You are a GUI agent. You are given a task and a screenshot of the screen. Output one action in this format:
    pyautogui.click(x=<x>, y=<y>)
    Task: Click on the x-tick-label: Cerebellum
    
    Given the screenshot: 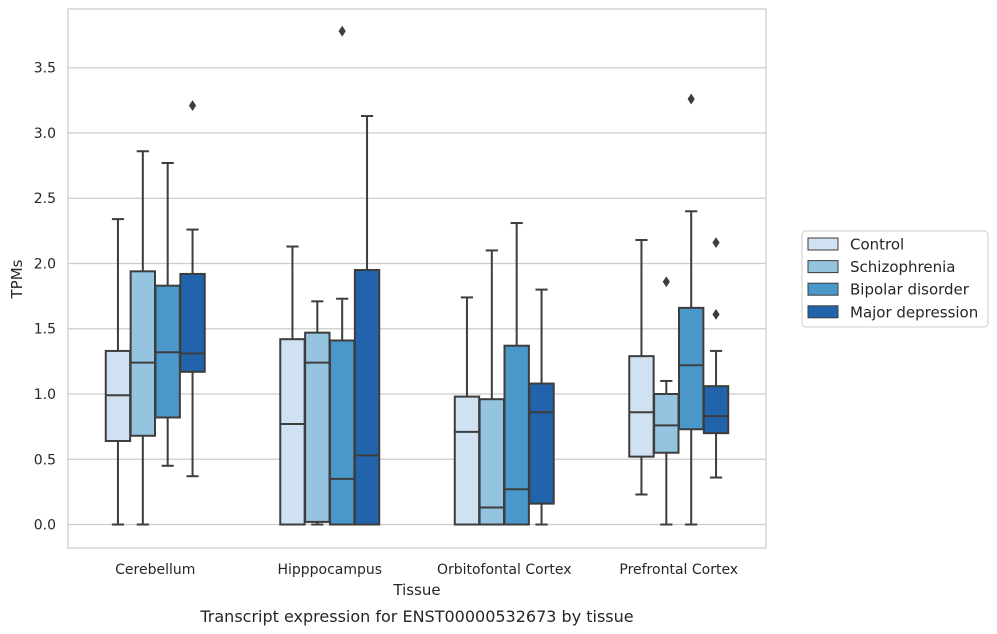 What is the action you would take?
    pyautogui.click(x=155, y=570)
    